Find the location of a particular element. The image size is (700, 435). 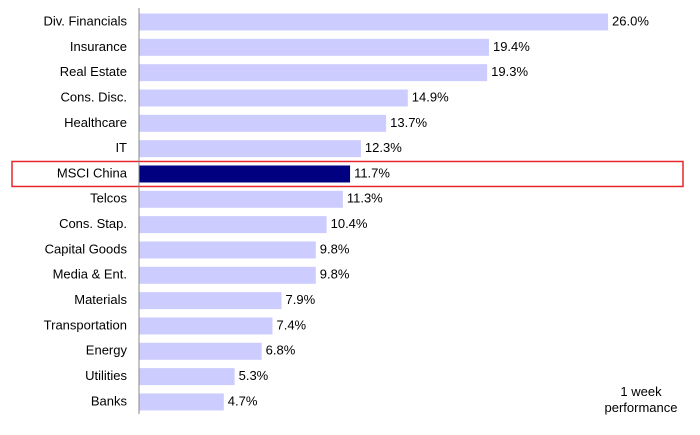

category-label: Div. Financials is located at coordinates (85, 20).